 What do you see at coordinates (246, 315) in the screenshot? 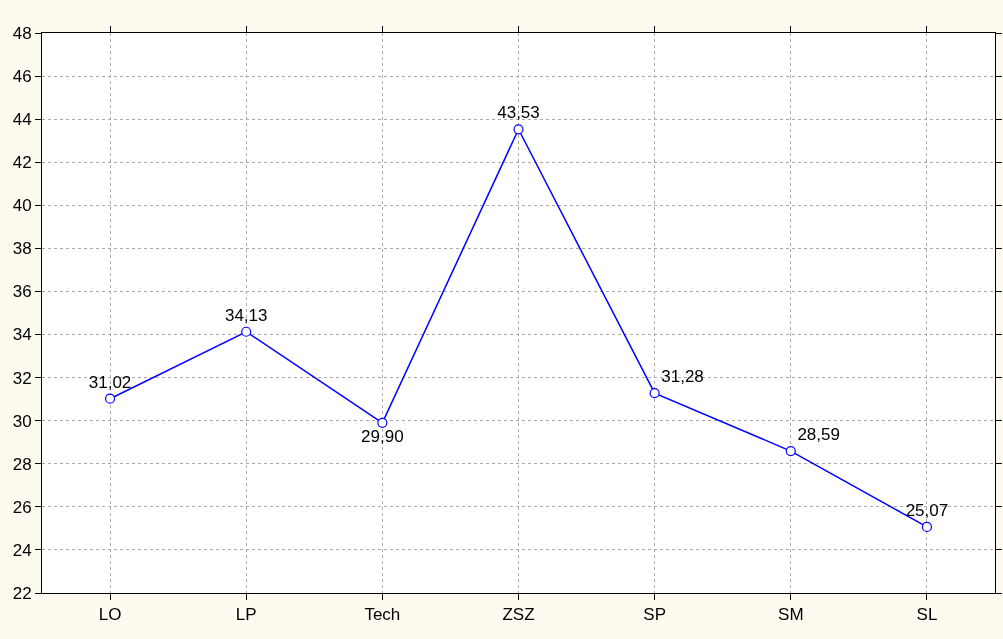
I see `data-label: 34,13` at bounding box center [246, 315].